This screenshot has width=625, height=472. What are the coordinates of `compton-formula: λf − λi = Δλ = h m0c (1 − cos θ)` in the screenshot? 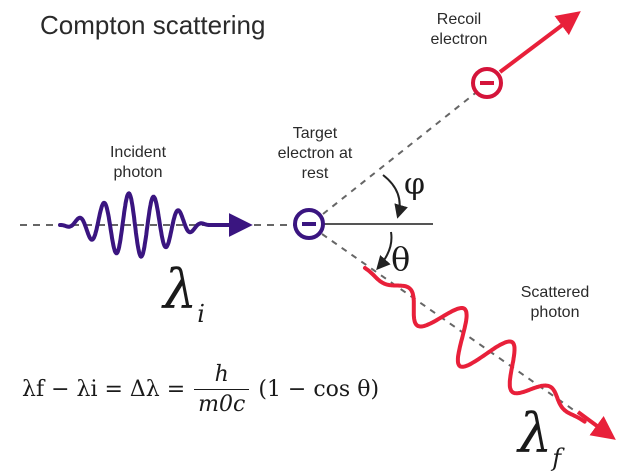 It's located at (200, 389).